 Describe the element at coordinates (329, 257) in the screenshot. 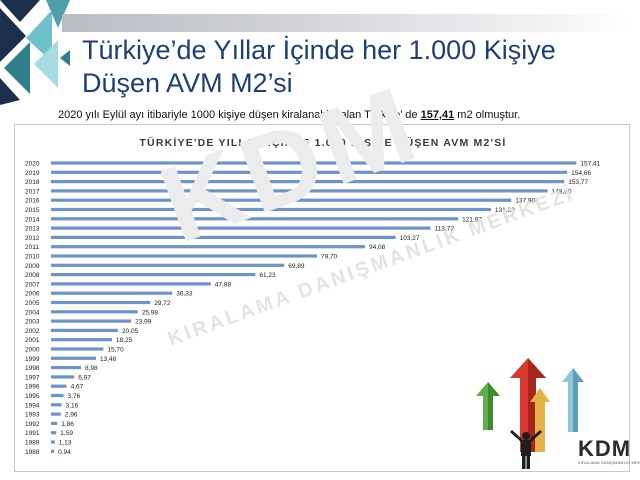

I see `bar-value-label: 79,70` at that location.